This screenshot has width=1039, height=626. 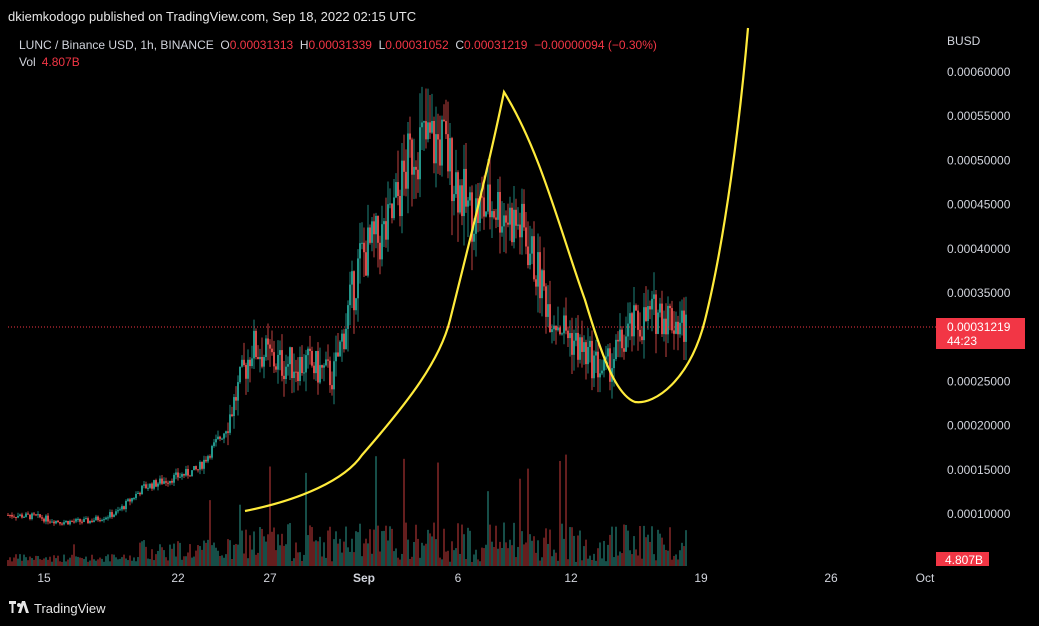 I want to click on branding: TradingView, so click(x=57, y=608).